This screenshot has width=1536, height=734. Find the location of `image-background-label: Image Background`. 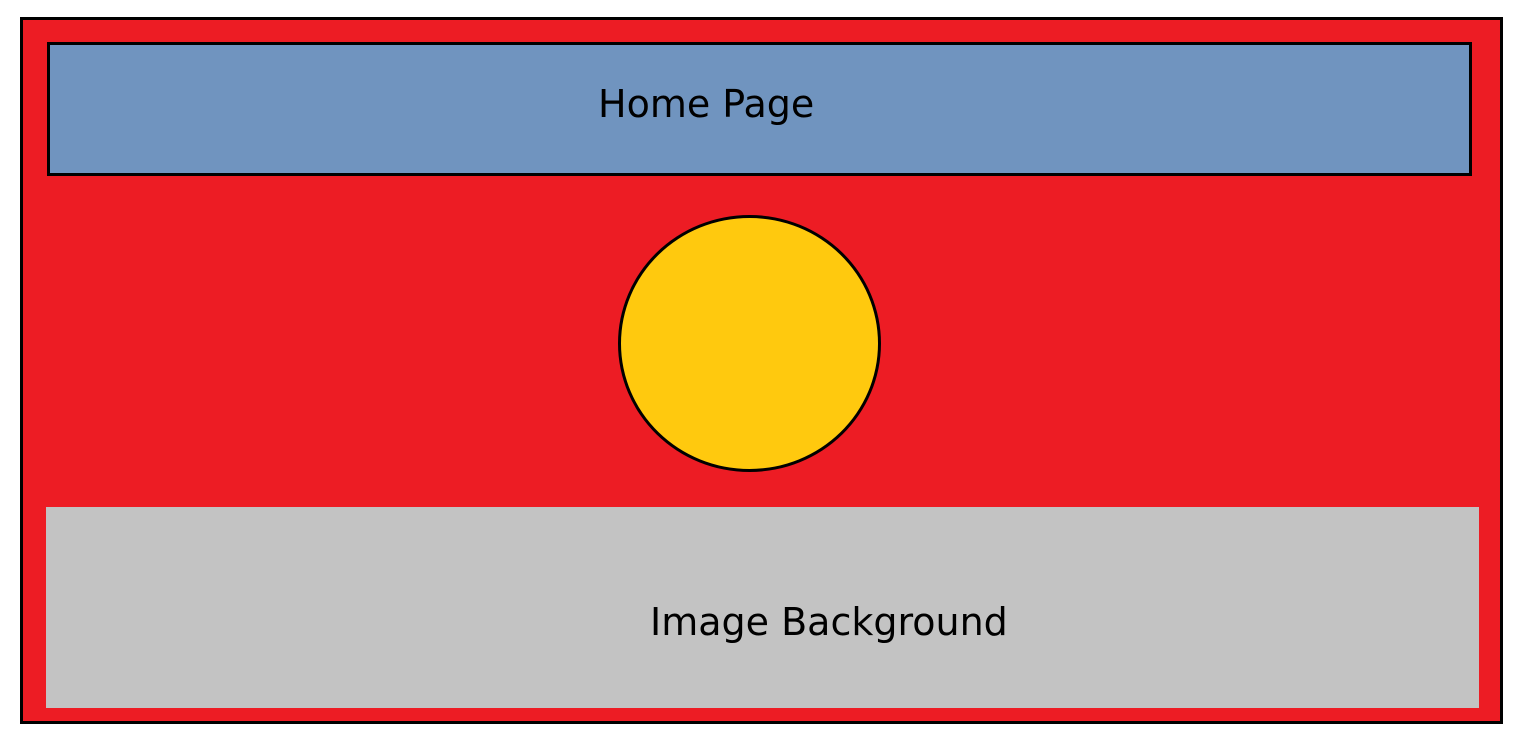

image-background-label: Image Background is located at coordinates (829, 622).